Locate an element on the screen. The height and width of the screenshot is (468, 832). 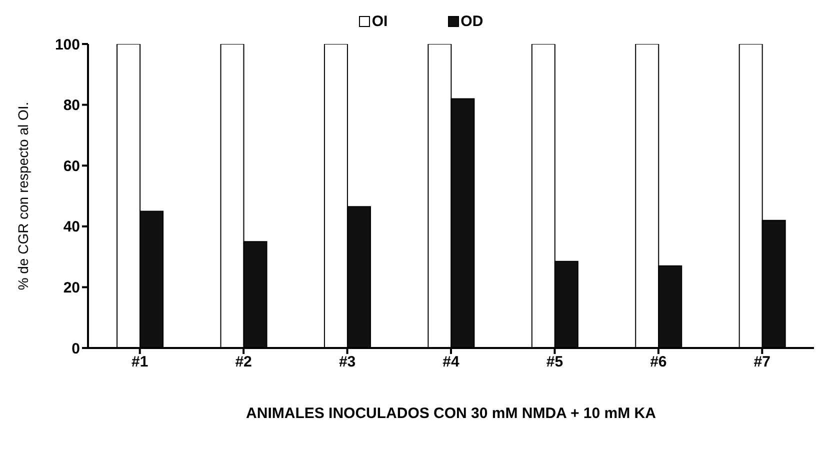
y-tick-label: 100 is located at coordinates (67, 45).